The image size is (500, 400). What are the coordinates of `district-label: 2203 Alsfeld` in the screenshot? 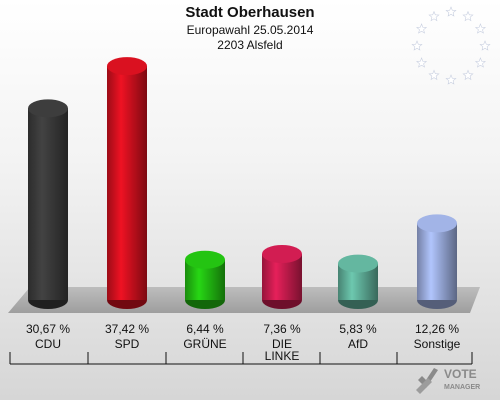 It's located at (250, 45).